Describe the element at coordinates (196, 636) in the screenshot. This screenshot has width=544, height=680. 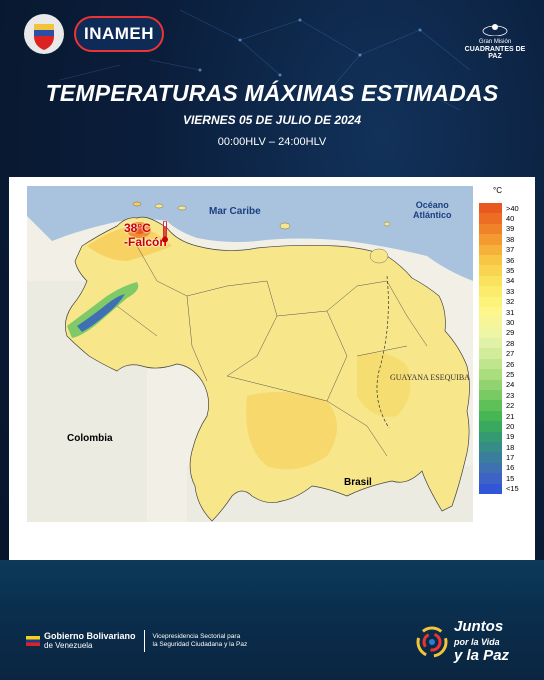
I see `vice-line1: Vicepresidencia Sectorial para` at that location.